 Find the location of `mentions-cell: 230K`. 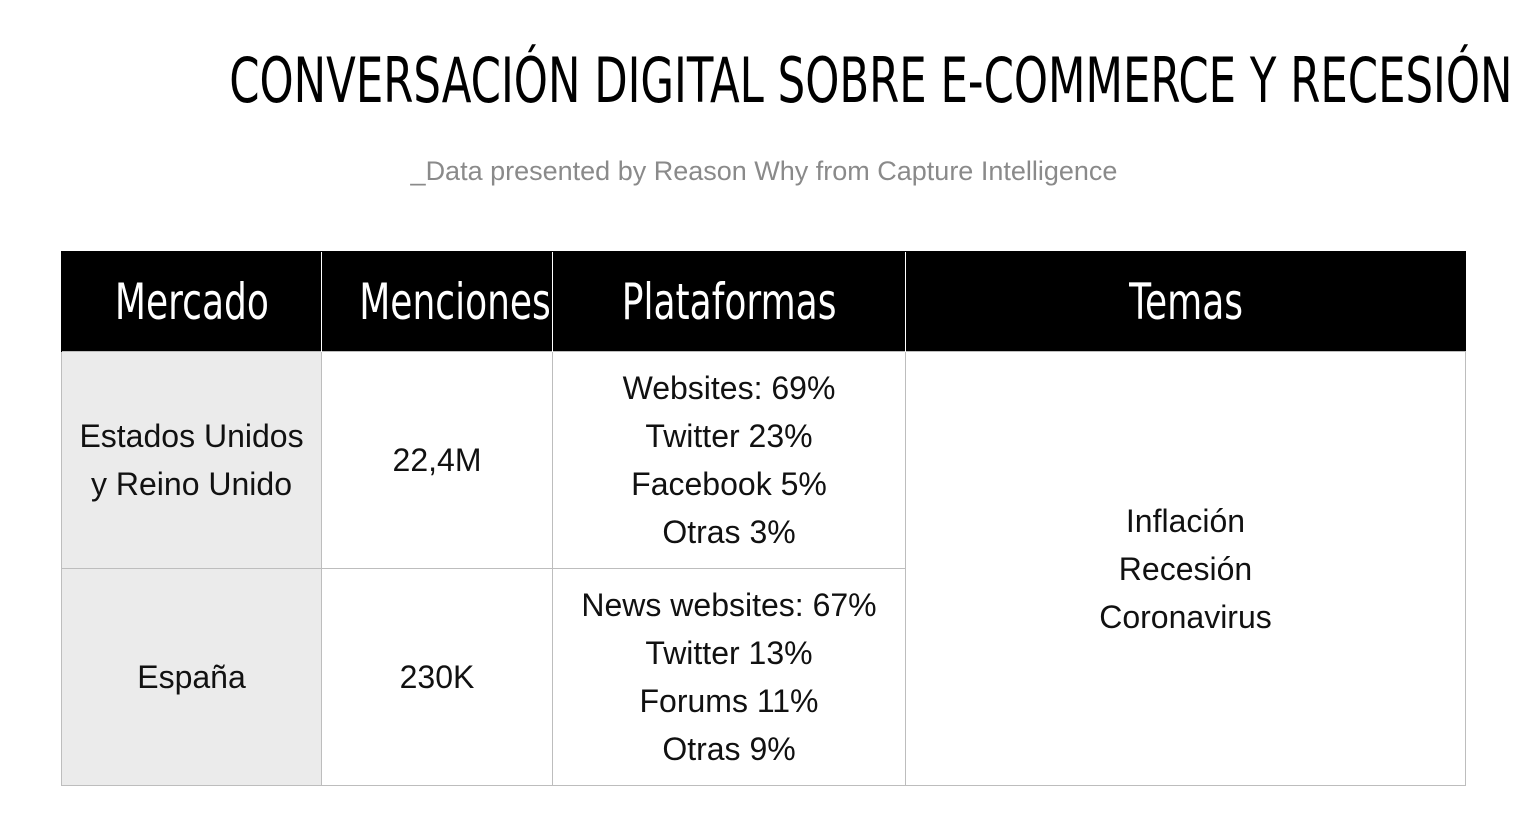

mentions-cell: 230K is located at coordinates (437, 677).